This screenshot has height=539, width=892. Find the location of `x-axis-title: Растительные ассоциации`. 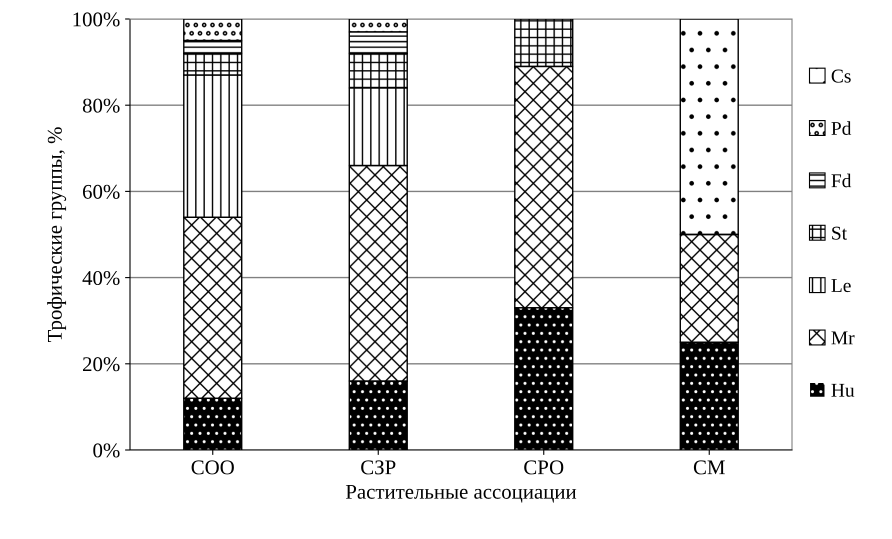

x-axis-title: Растительные ассоциации is located at coordinates (461, 493).